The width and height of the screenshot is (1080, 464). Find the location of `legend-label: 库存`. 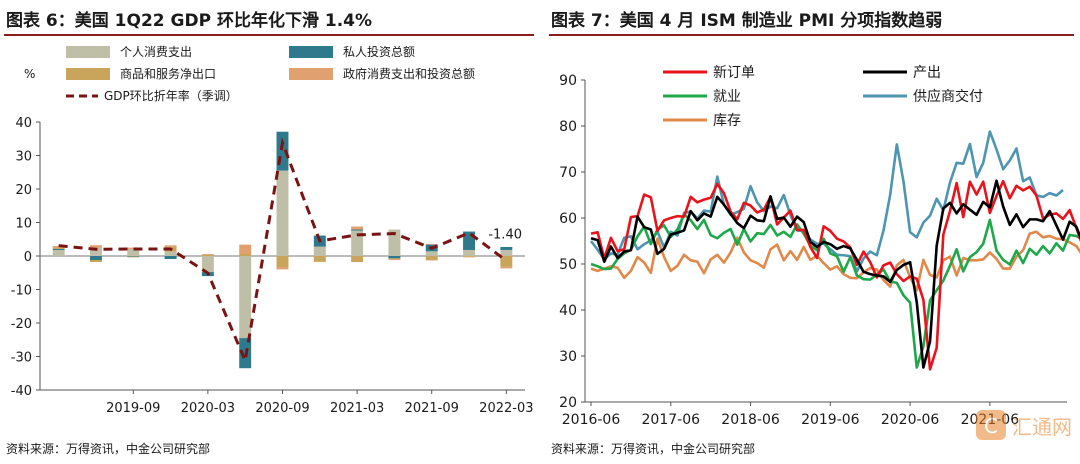

legend-label: 库存 is located at coordinates (727, 121).